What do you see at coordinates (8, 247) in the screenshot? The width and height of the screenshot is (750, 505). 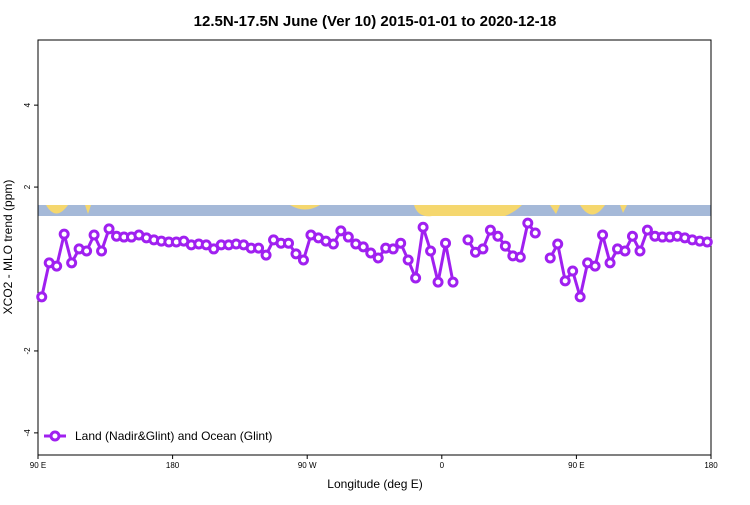 I see `y-axis-label: XCO2 - MLO trend (ppm)` at bounding box center [8, 247].